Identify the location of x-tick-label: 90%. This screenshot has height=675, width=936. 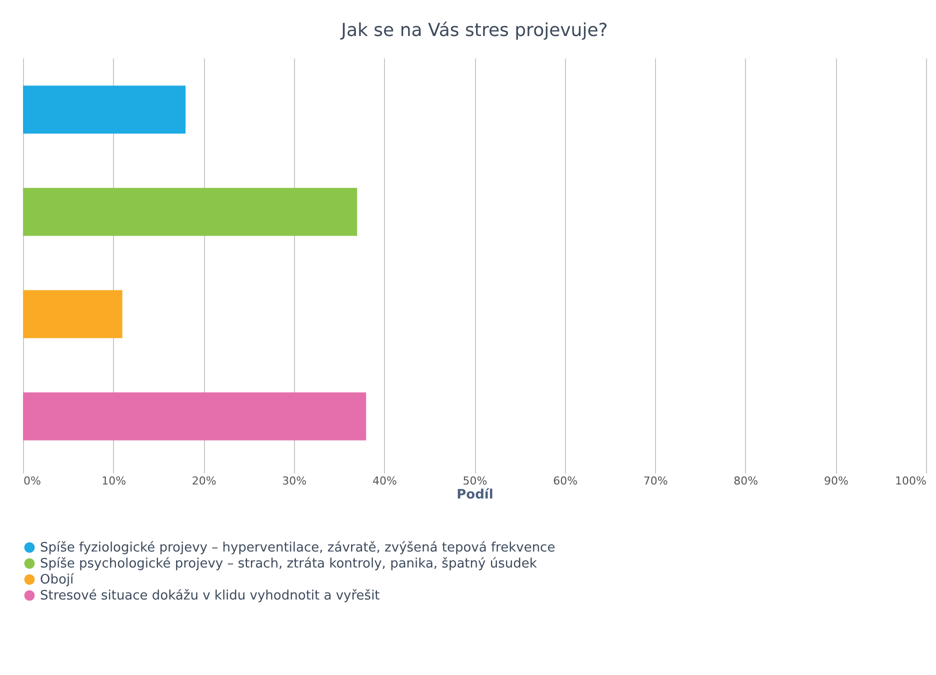
(836, 481).